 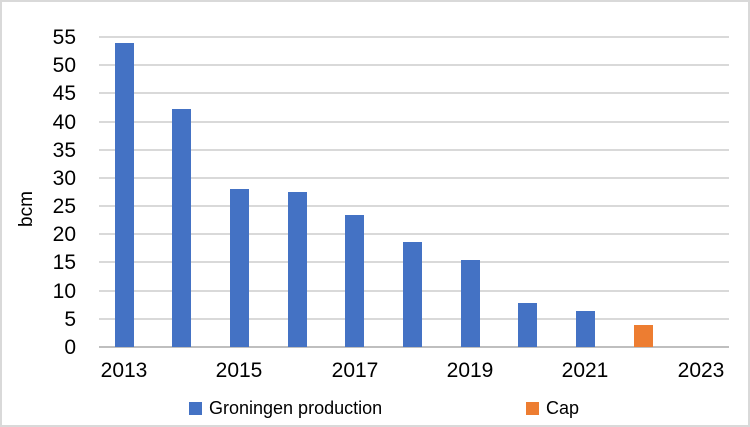 What do you see at coordinates (64, 206) in the screenshot?
I see `y-tick-label-25: 25` at bounding box center [64, 206].